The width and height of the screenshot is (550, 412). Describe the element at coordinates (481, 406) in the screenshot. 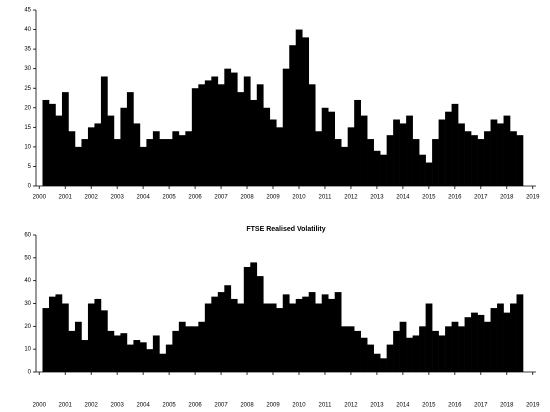

I see `x-tick-label: 2017` at that location.